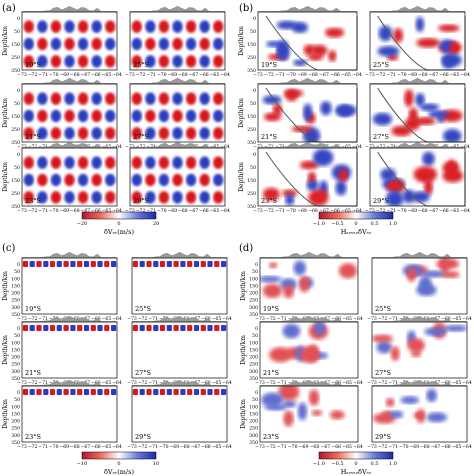 The height and width of the screenshot is (476, 474). Describe the element at coordinates (33, 65) in the screenshot. I see `latitude-label: 19°S` at that location.